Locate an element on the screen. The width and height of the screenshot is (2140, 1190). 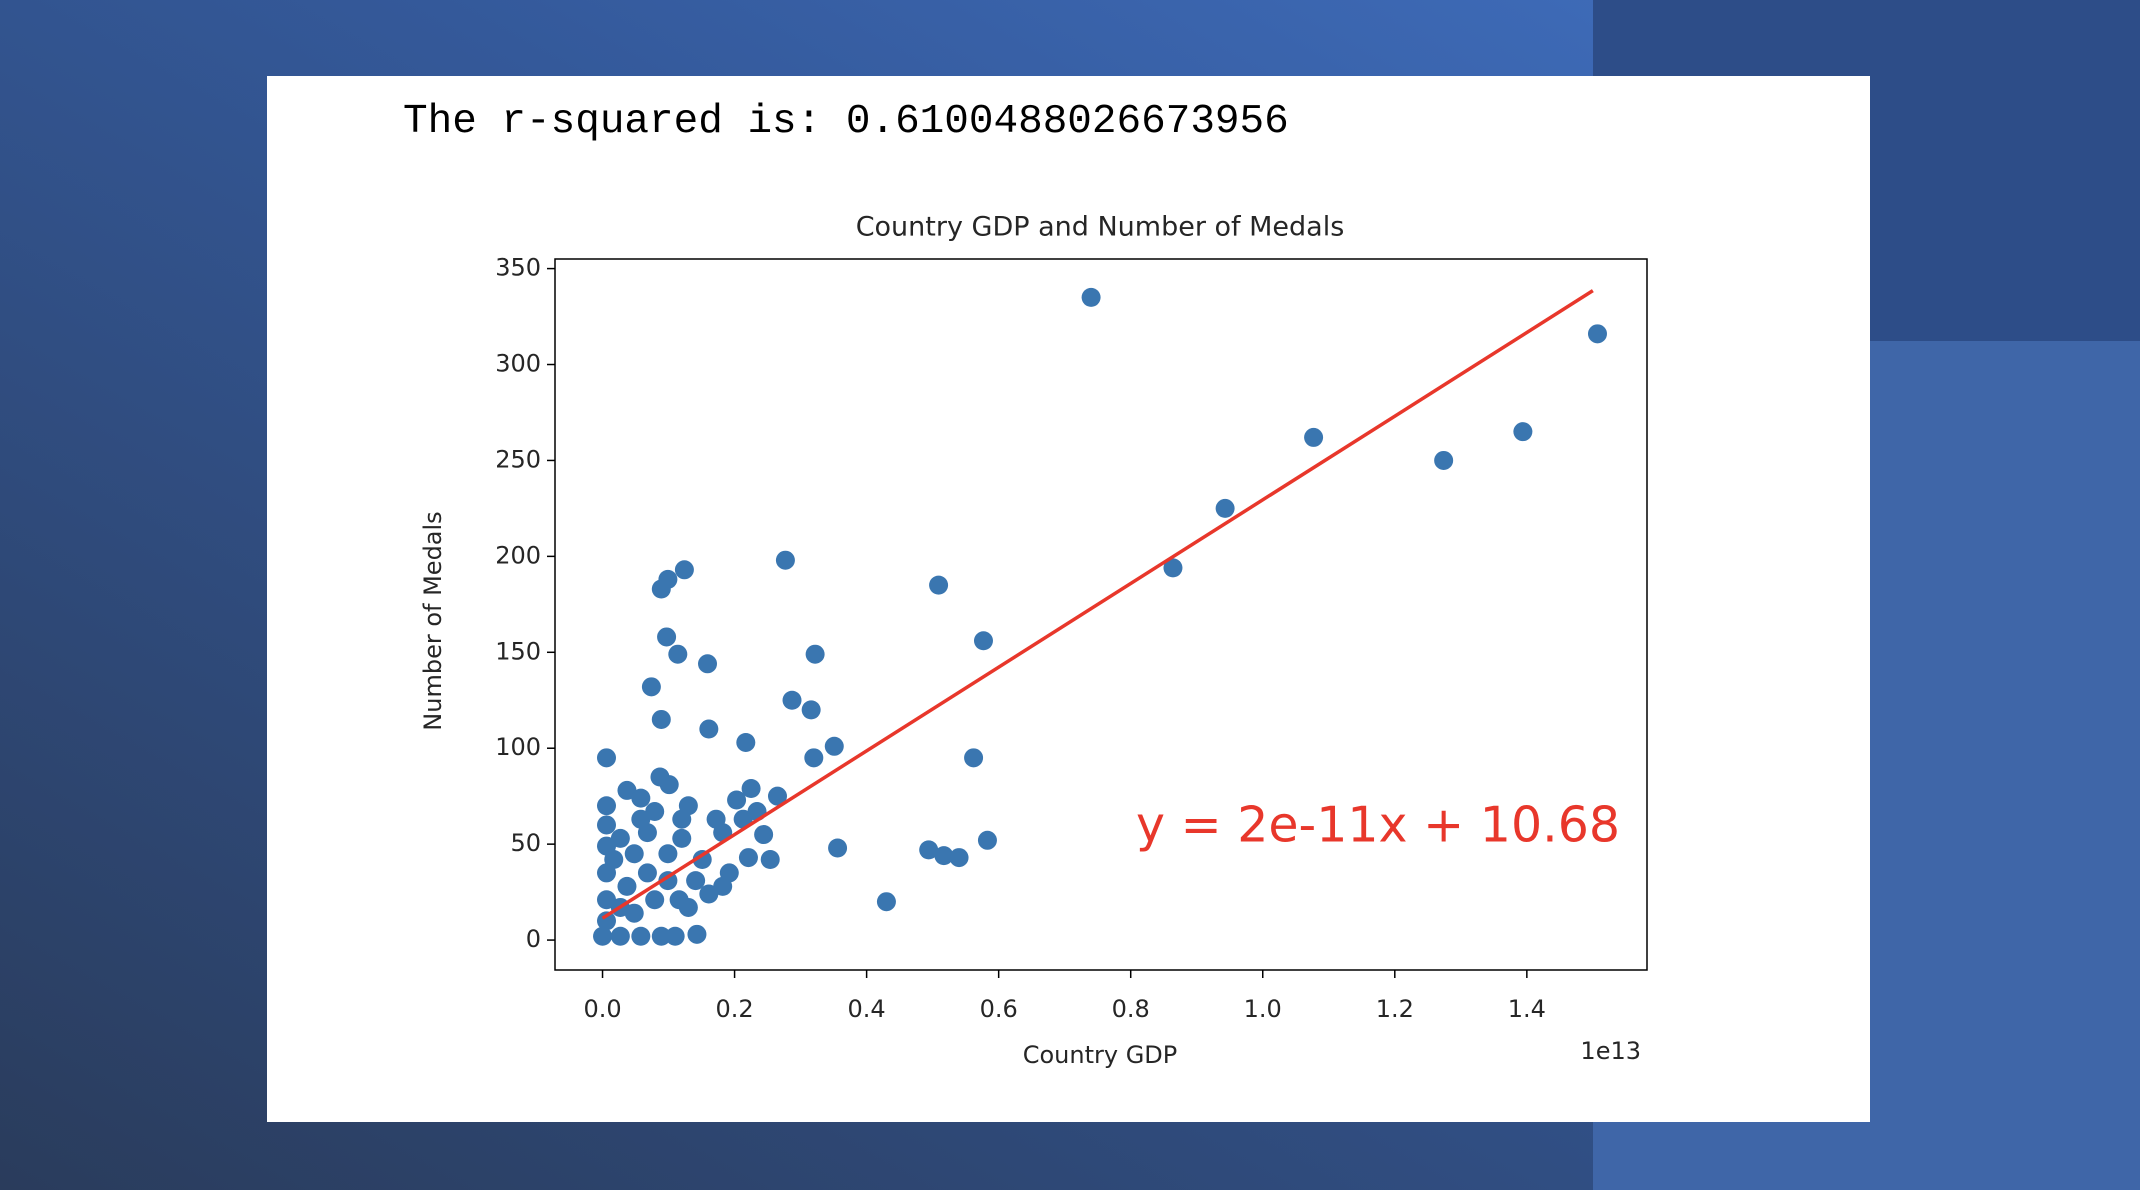
x-axis-label: Country GDP is located at coordinates (1100, 1055).